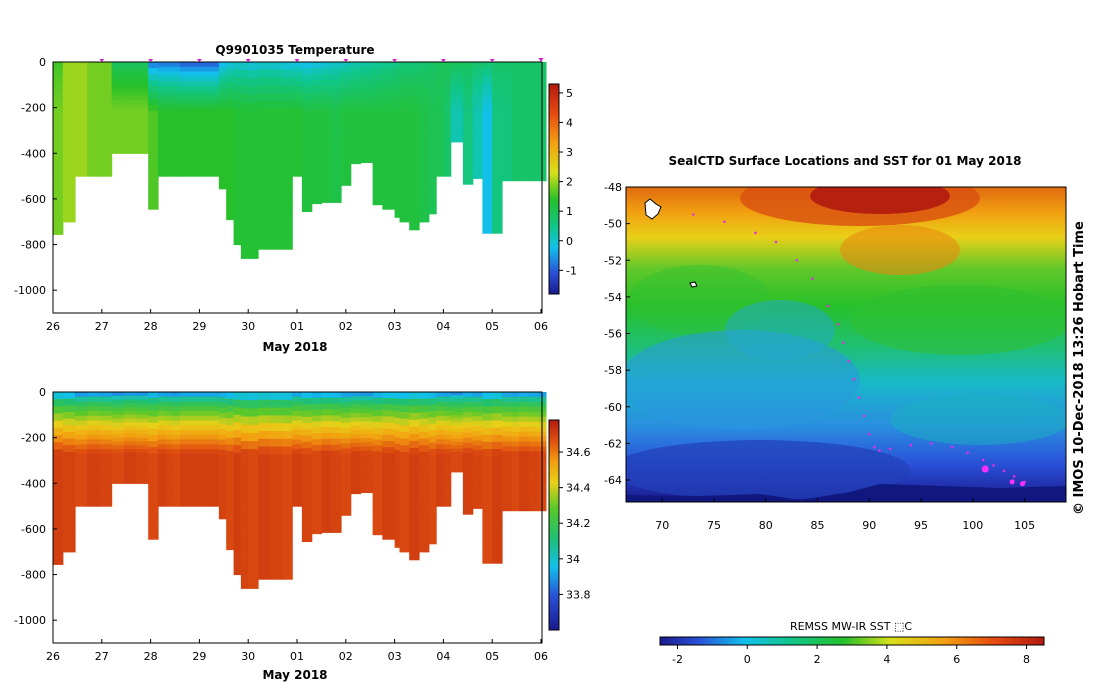 This screenshot has width=1099, height=700. Describe the element at coordinates (300, 160) in the screenshot. I see `temperature-profiles` at that location.